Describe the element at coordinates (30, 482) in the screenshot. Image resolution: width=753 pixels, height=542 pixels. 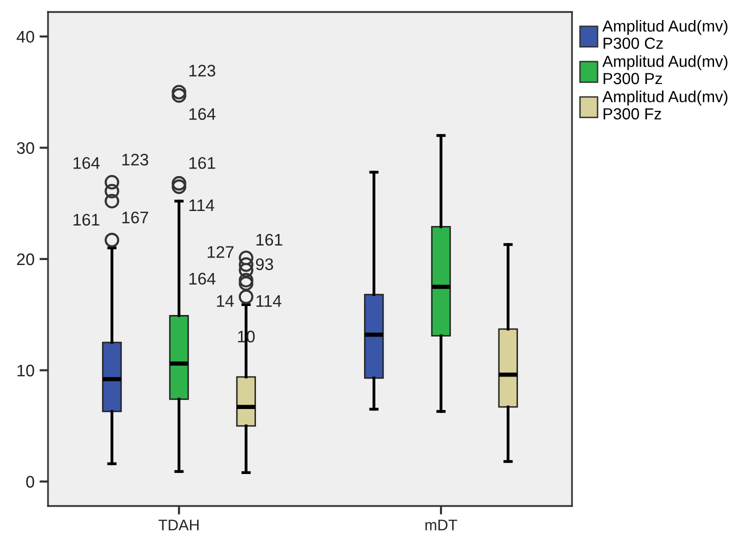
I see `y-tick-label: 0` at that location.